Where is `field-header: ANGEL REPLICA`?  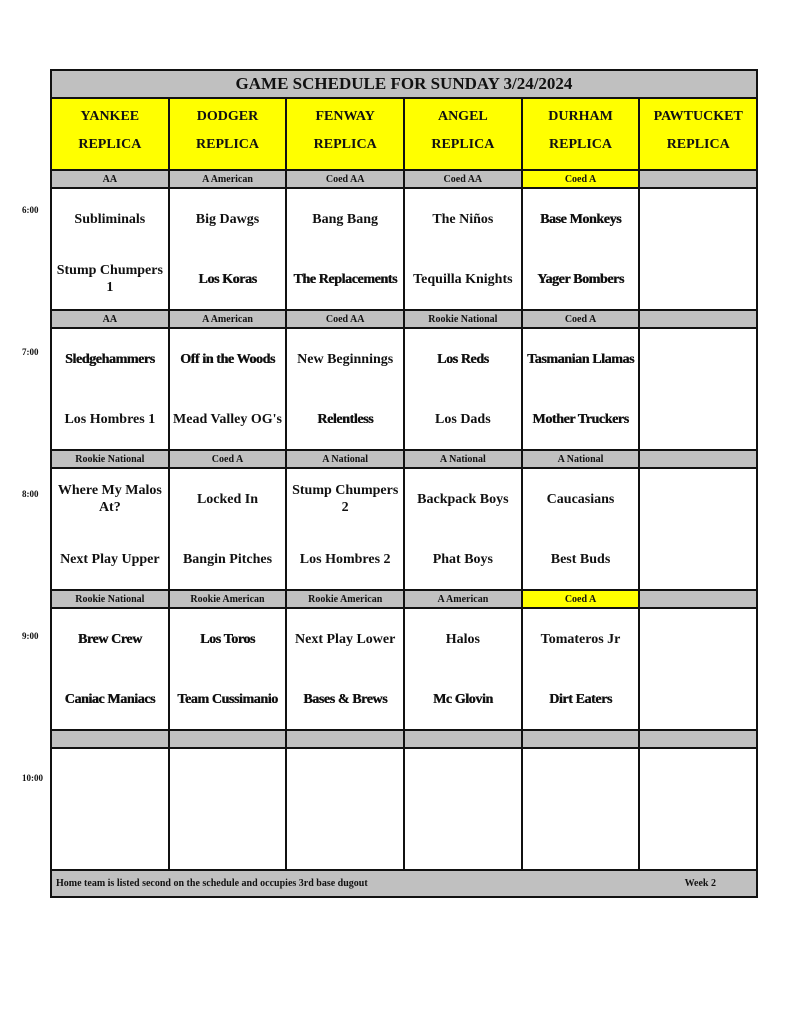
field-header: ANGEL REPLICA is located at coordinates (464, 135).